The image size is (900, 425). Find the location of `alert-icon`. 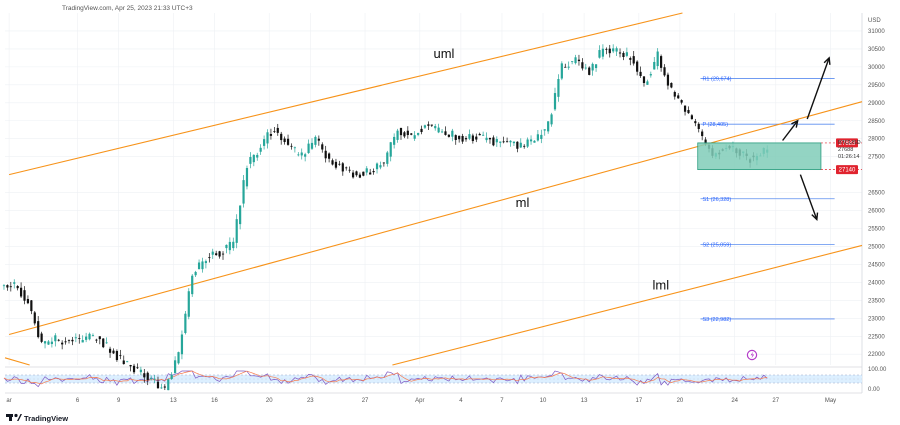

alert-icon is located at coordinates (752, 355).